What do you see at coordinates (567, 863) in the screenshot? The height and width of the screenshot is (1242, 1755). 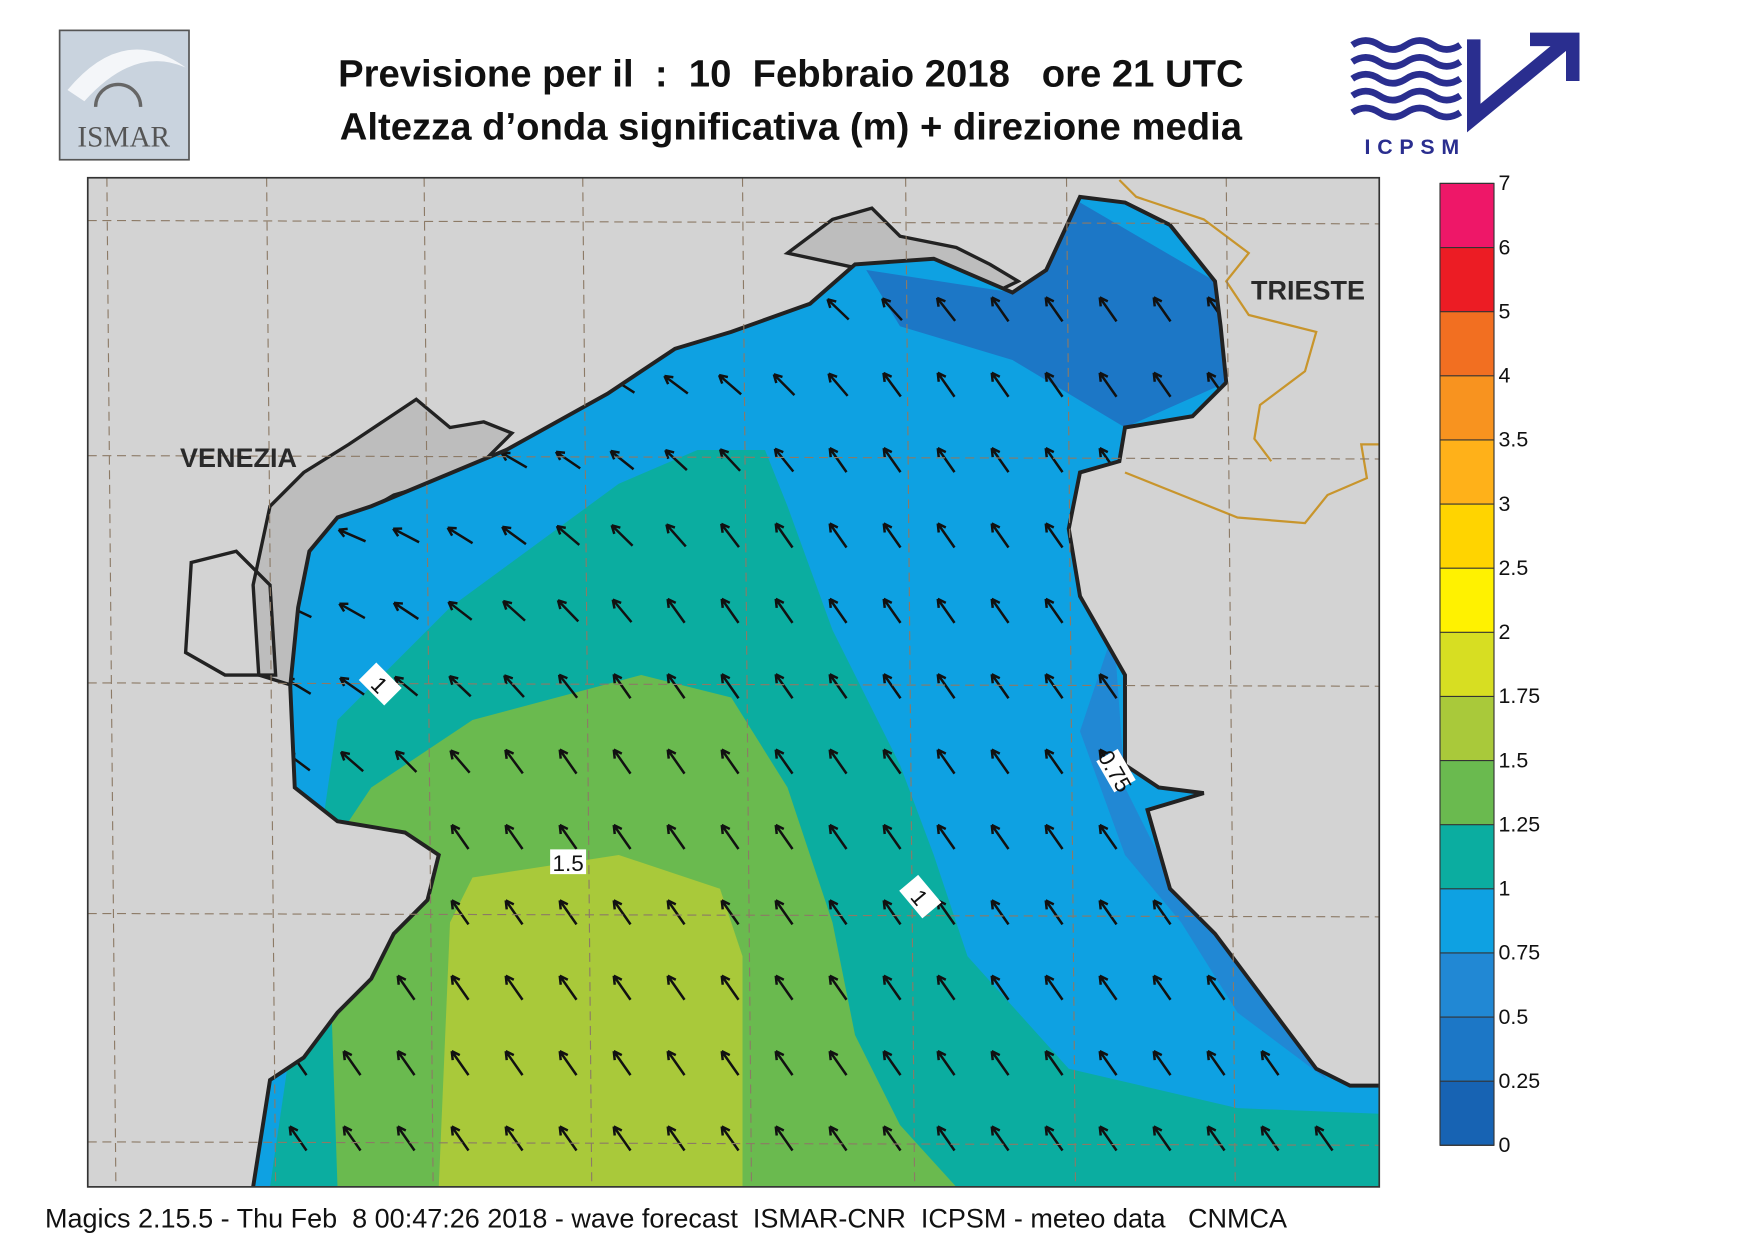 I see `contour-value: 1.5` at bounding box center [567, 863].